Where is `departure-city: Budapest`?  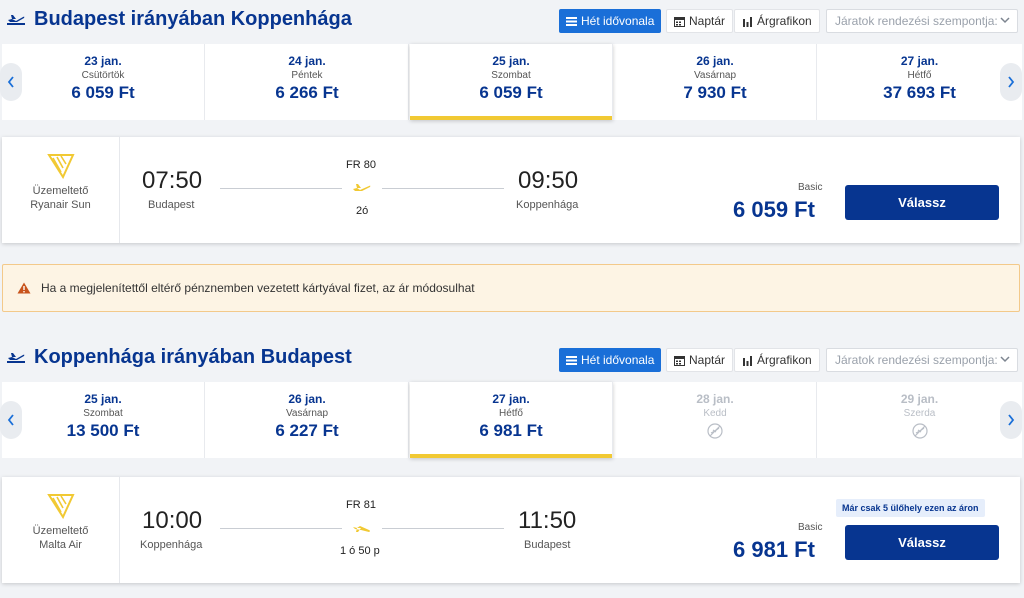 departure-city: Budapest is located at coordinates (171, 205).